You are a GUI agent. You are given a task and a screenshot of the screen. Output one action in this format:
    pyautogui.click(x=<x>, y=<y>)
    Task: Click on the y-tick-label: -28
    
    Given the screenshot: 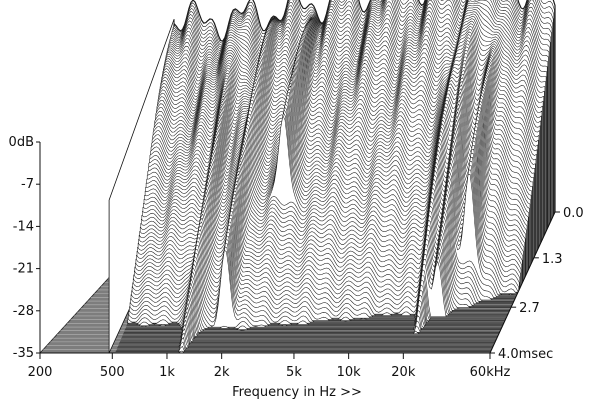 What is the action you would take?
    pyautogui.click(x=23, y=311)
    